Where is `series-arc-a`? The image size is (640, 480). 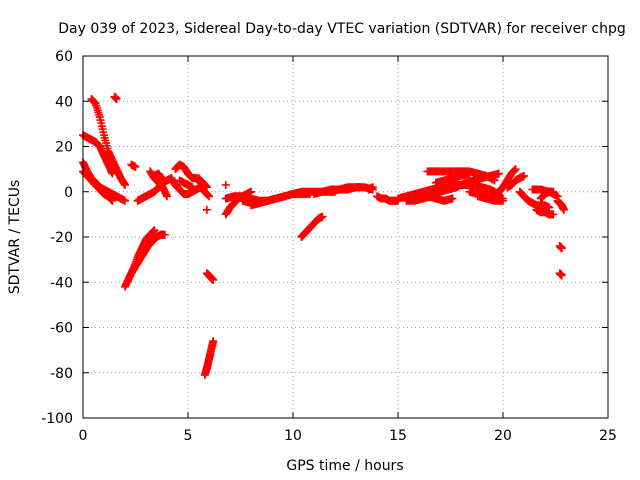
series-arc-a is located at coordinates (108, 141).